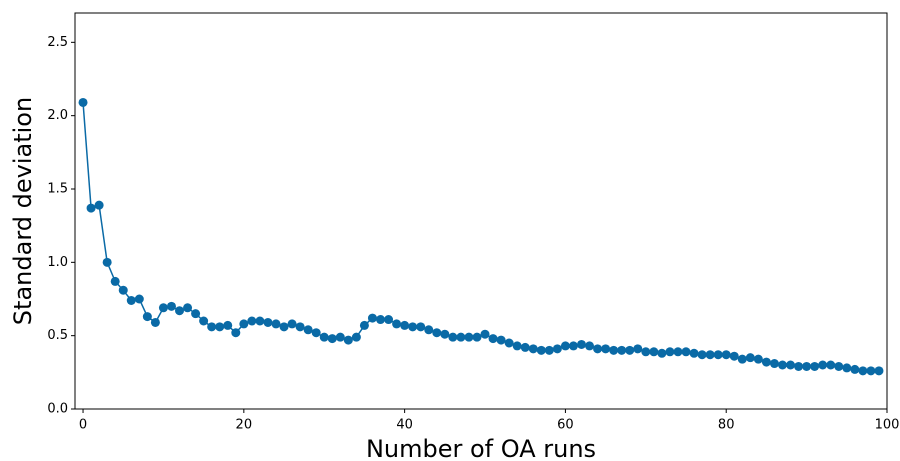 The image size is (900, 461). I want to click on x-tick-label: 0, so click(83, 425).